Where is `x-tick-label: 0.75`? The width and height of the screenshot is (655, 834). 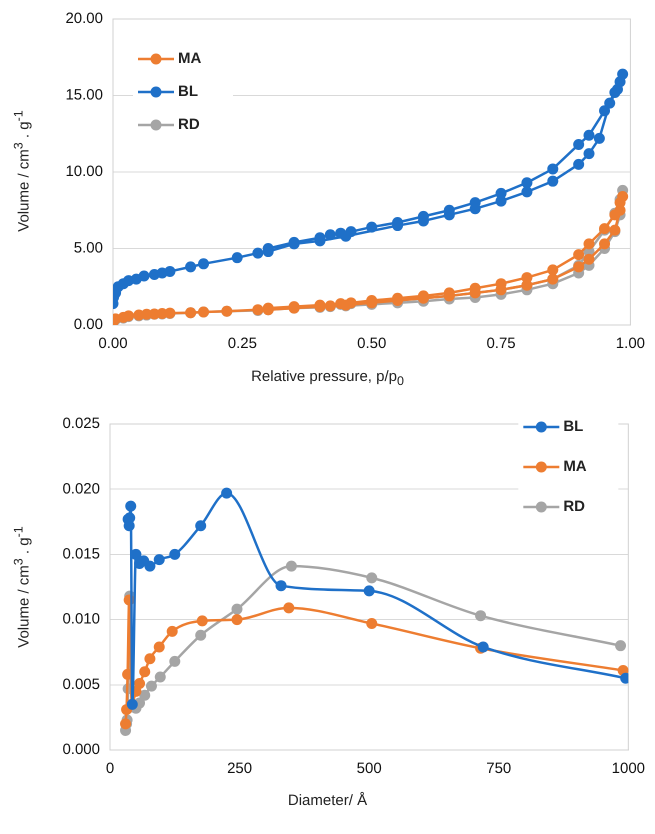 x-tick-label: 0.75 is located at coordinates (501, 343).